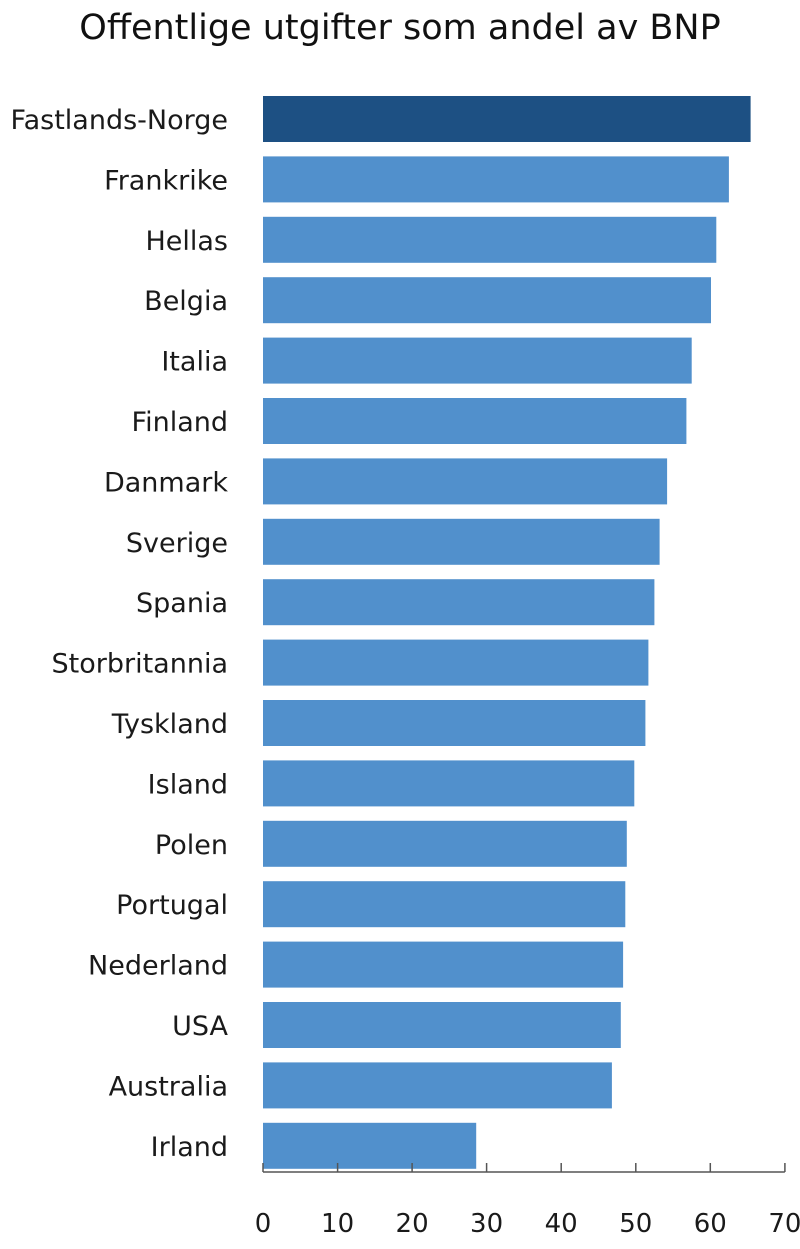  What do you see at coordinates (449, 783) in the screenshot?
I see `bar-island` at bounding box center [449, 783].